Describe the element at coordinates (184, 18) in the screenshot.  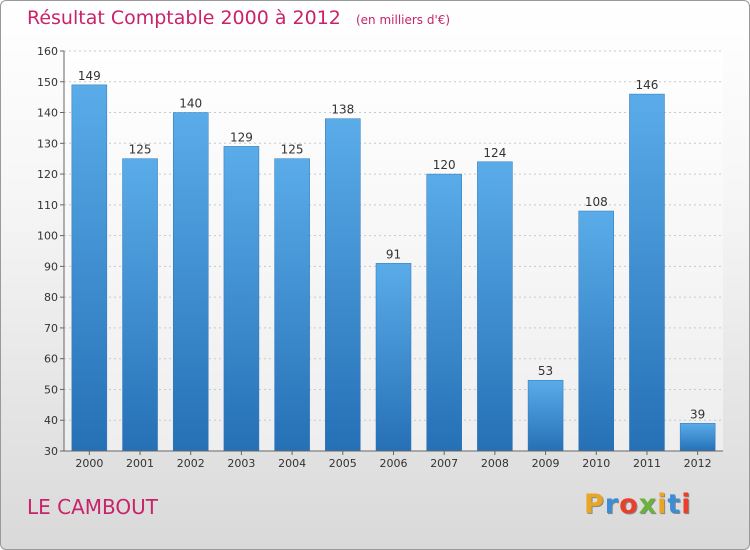
I see `chart-title: Résultat Comptable 2000 à 2012` at that location.